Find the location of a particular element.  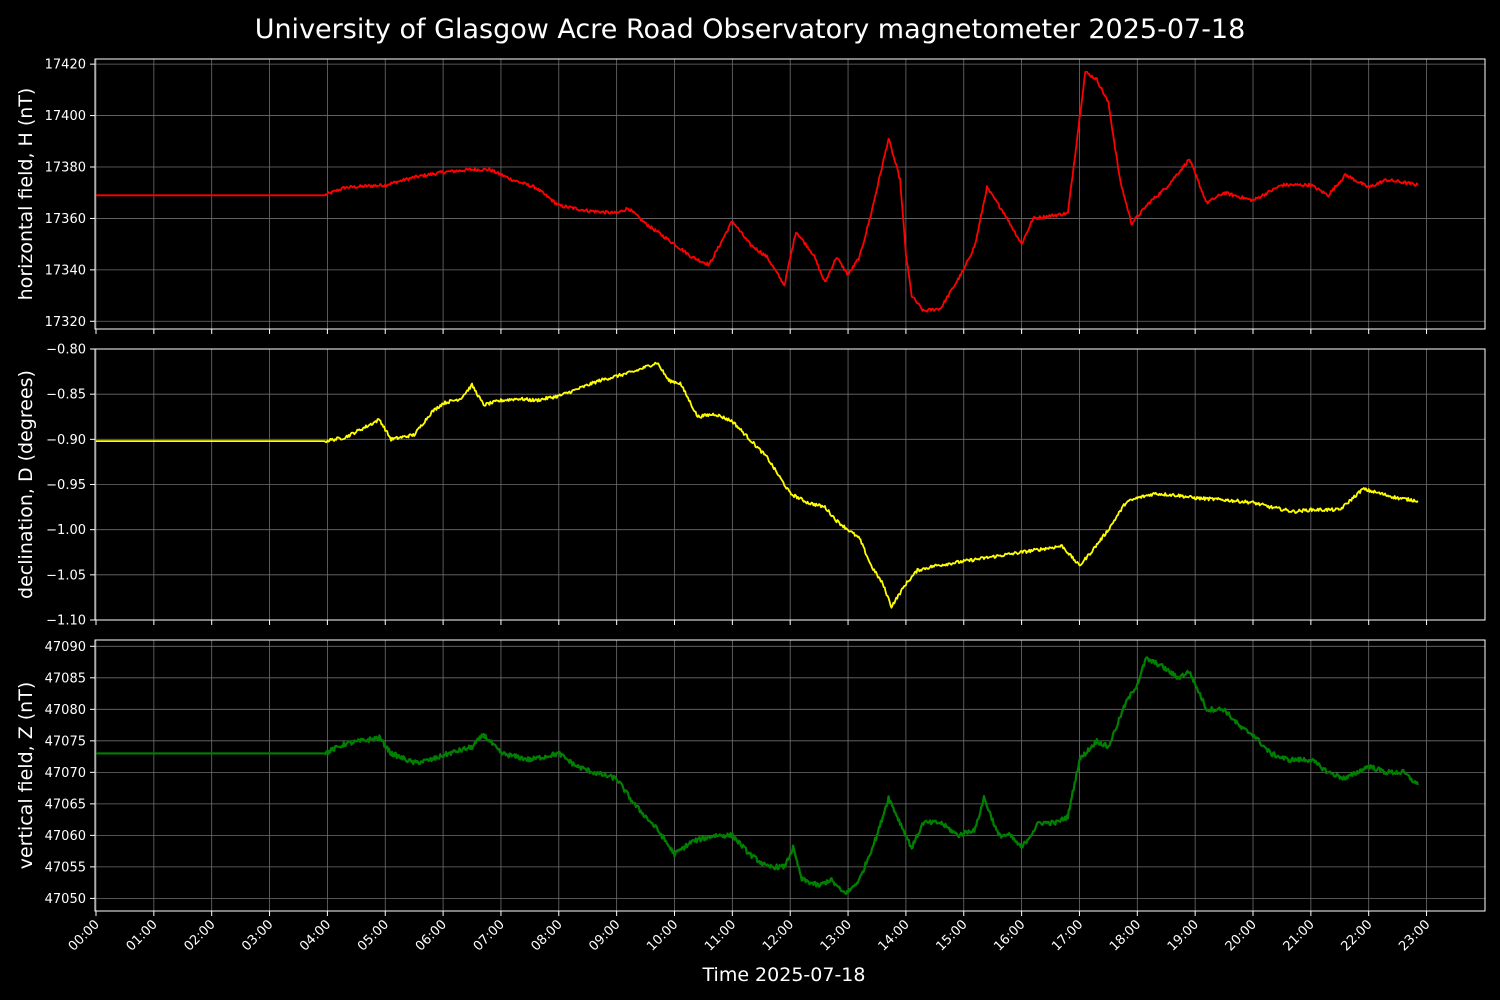

y-tick-label: 47075 is located at coordinates (65, 741).